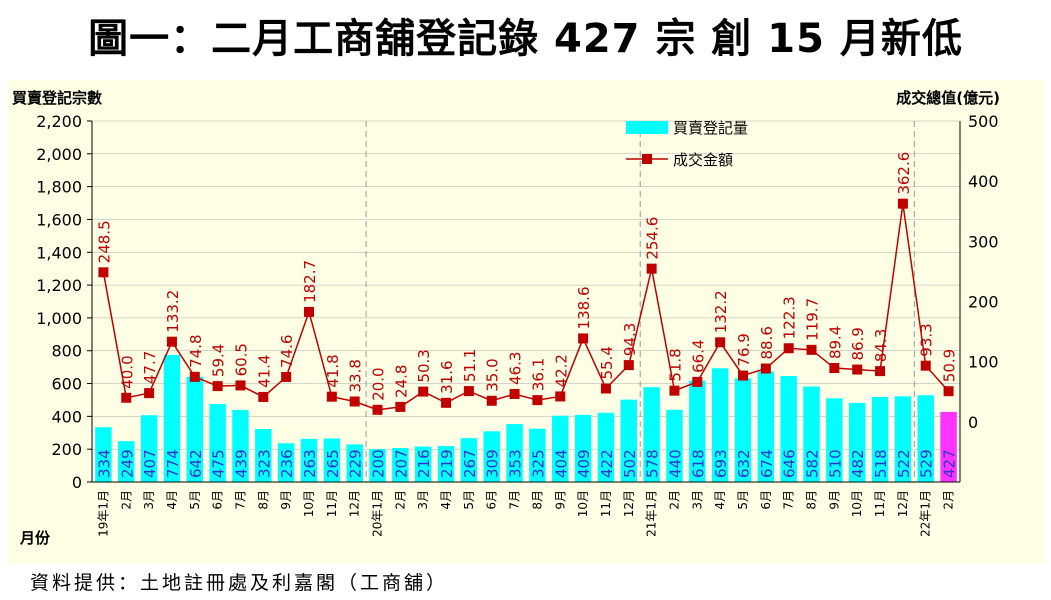 This screenshot has width=1051, height=600. Describe the element at coordinates (607, 362) in the screenshot. I see `line-value-label: 55.4` at that location.